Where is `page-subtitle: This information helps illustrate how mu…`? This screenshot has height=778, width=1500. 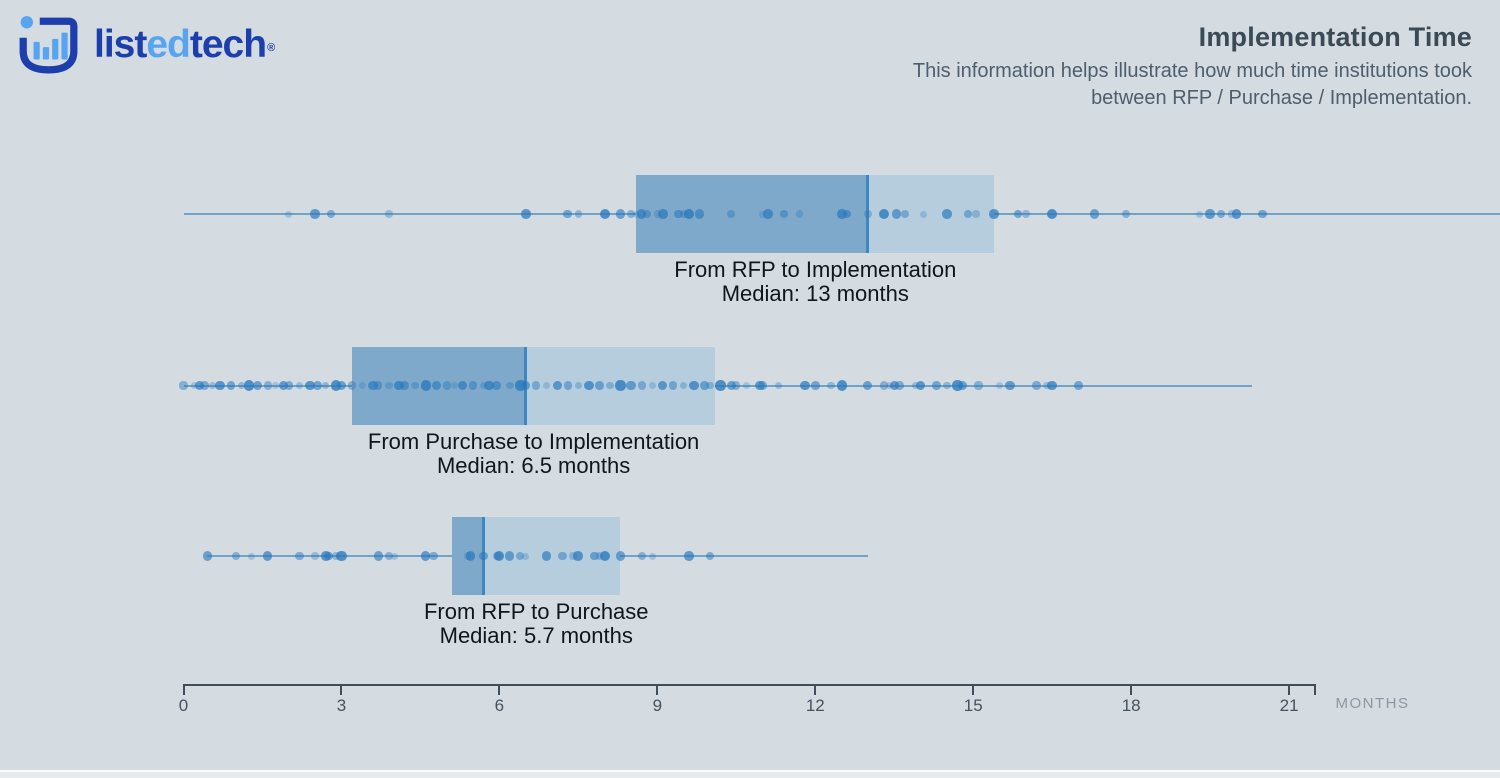
page-subtitle: This information helps illustrate how mu… is located at coordinates (1192, 85).